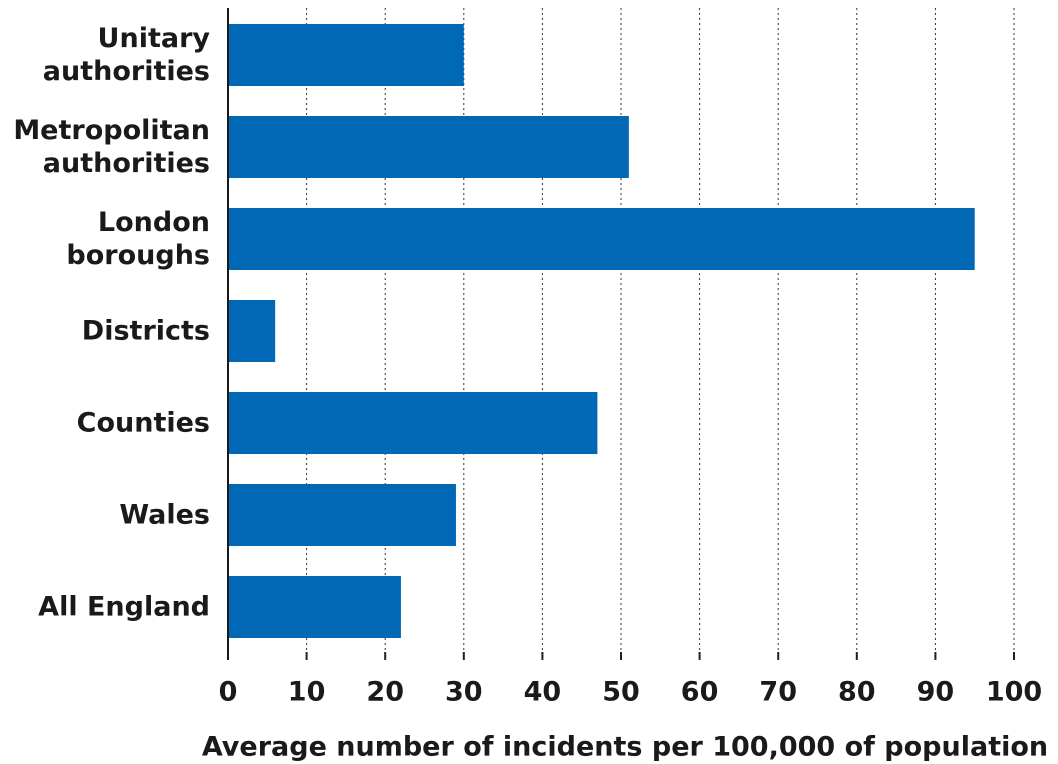  I want to click on x-tick-label: 80, so click(857, 692).